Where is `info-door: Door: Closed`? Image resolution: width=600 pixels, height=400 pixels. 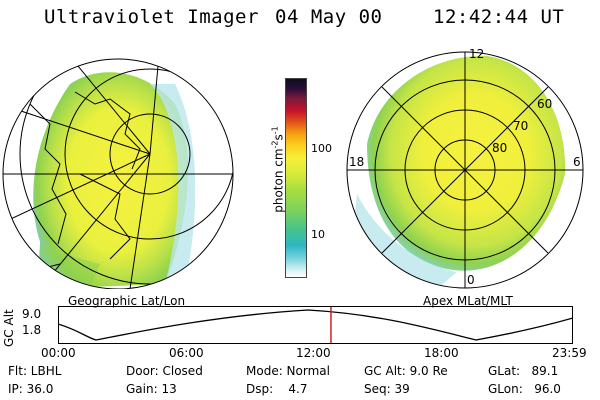
info-door: Door: Closed is located at coordinates (164, 371).